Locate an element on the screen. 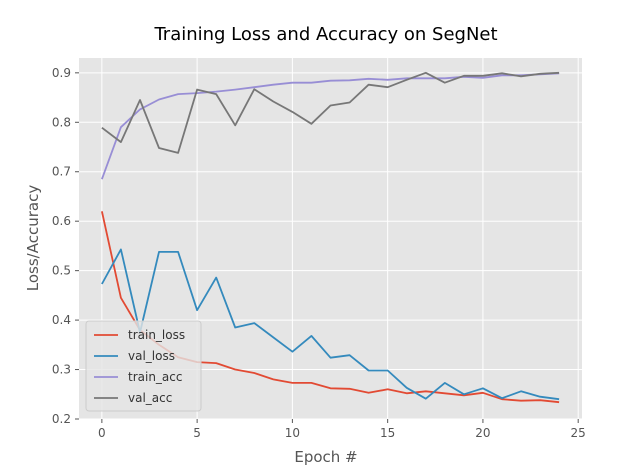 Image resolution: width=630 pixels, height=471 pixels. x-axis-label: Epoch # is located at coordinates (325, 457).